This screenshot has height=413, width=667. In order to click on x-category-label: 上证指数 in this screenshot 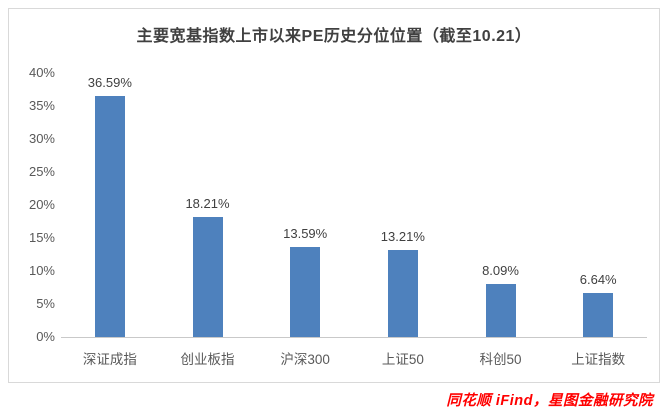, I will do `click(598, 359)`.